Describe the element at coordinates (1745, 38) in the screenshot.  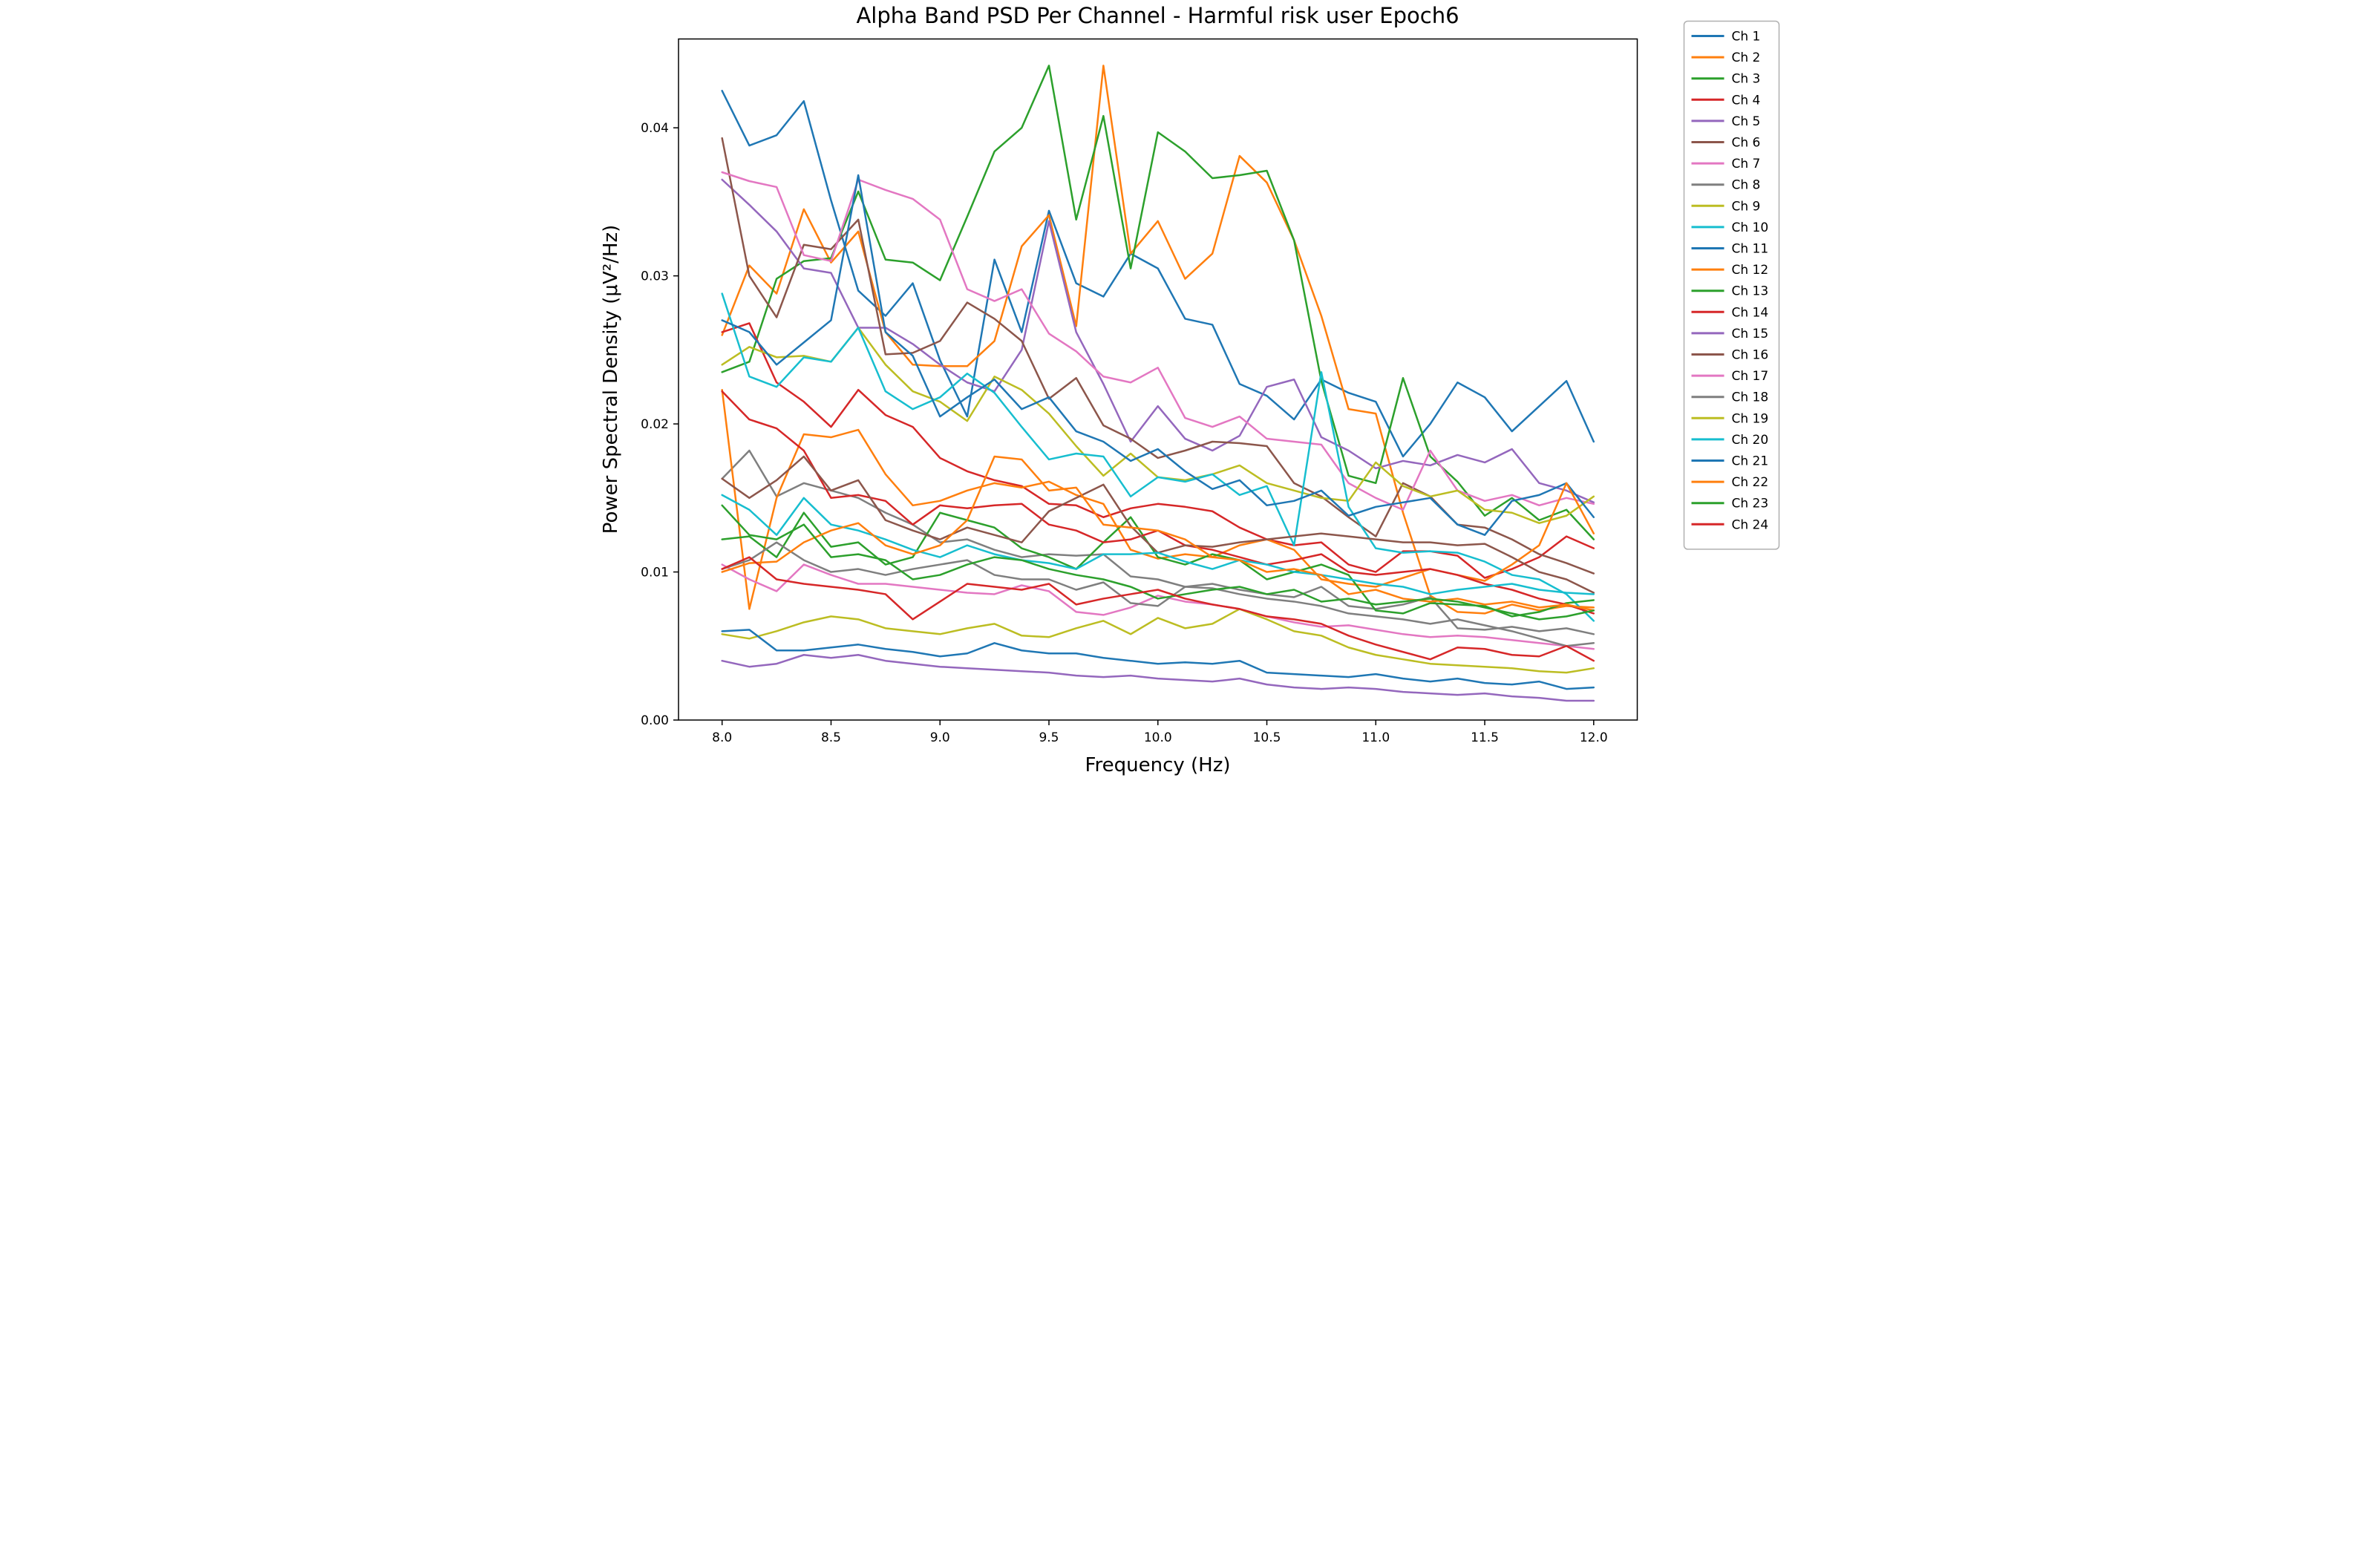
I see `legend-entry-label: Ch 1` at that location.